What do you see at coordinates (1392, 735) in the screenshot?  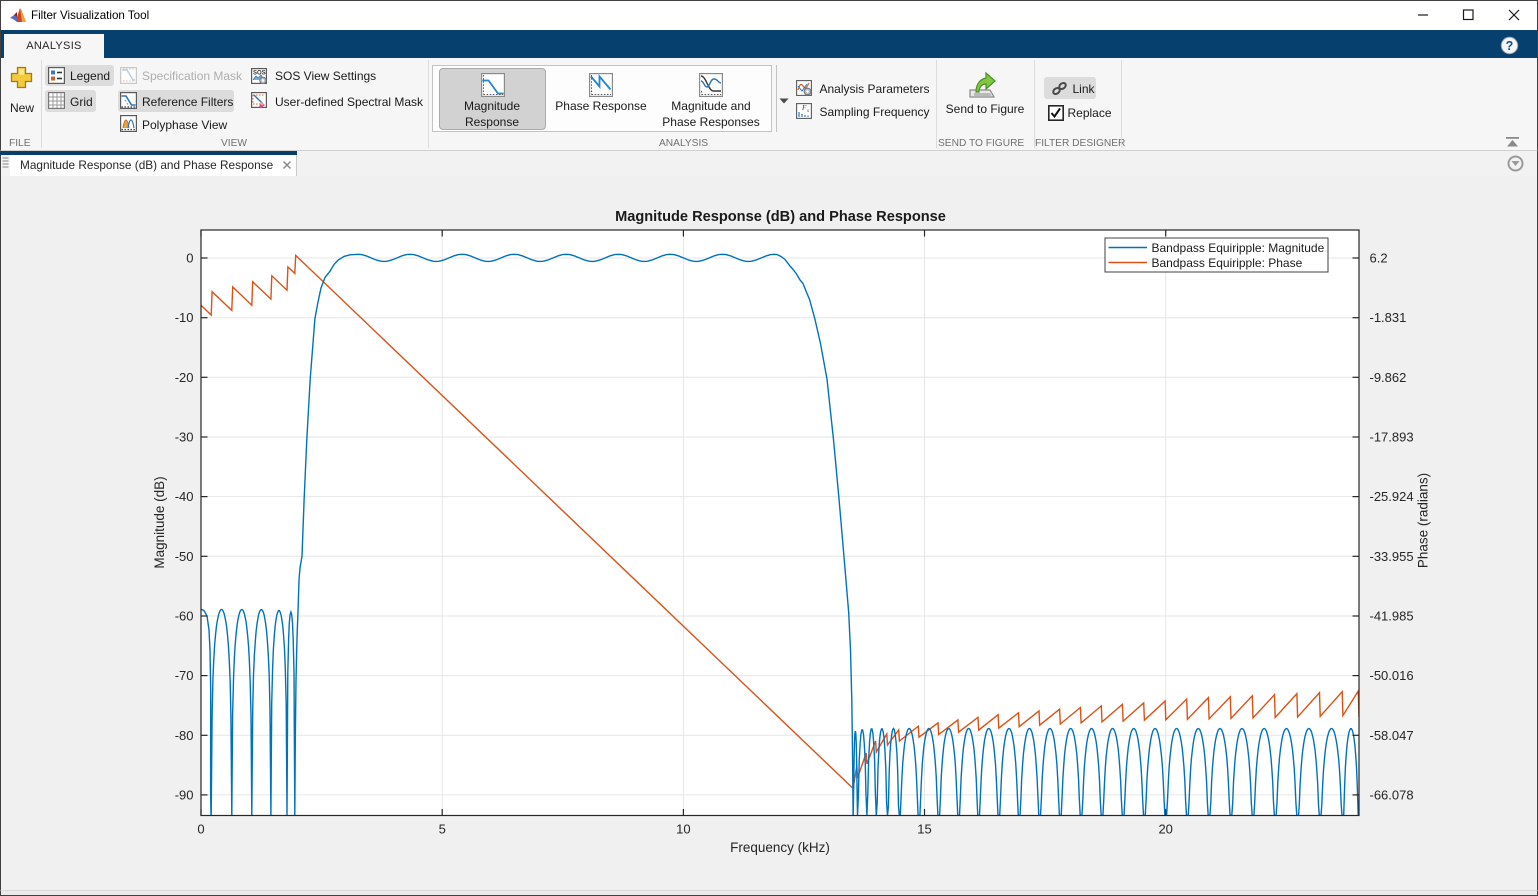 I see `svg-text: -58.047` at bounding box center [1392, 735].